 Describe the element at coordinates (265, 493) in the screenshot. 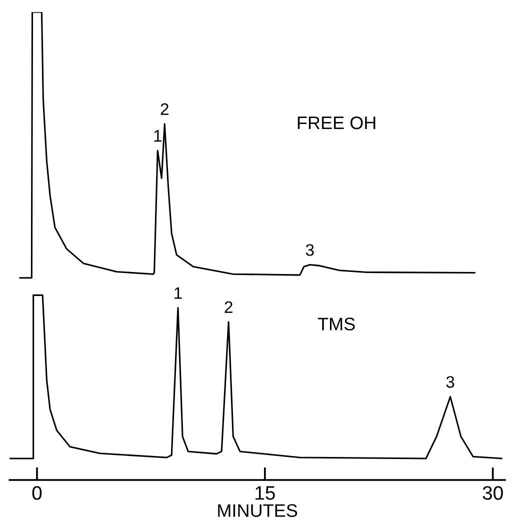

I see `x-tick-label: 15` at that location.